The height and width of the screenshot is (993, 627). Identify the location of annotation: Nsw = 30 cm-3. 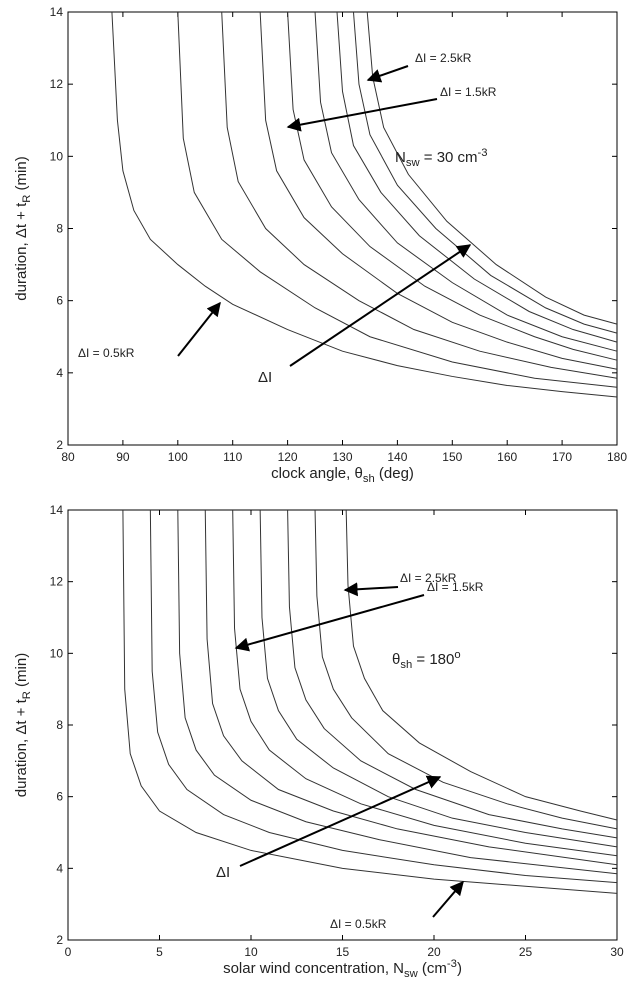
(441, 158).